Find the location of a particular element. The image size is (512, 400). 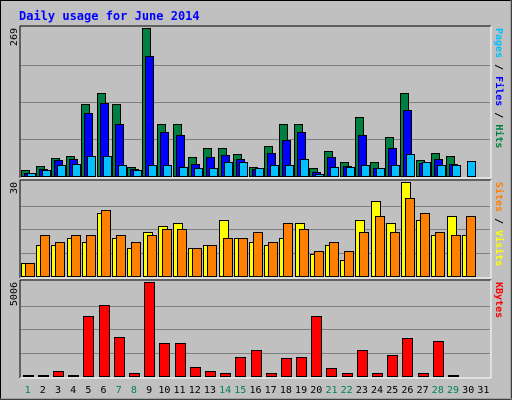

x-tick-label: 11 is located at coordinates (180, 390).